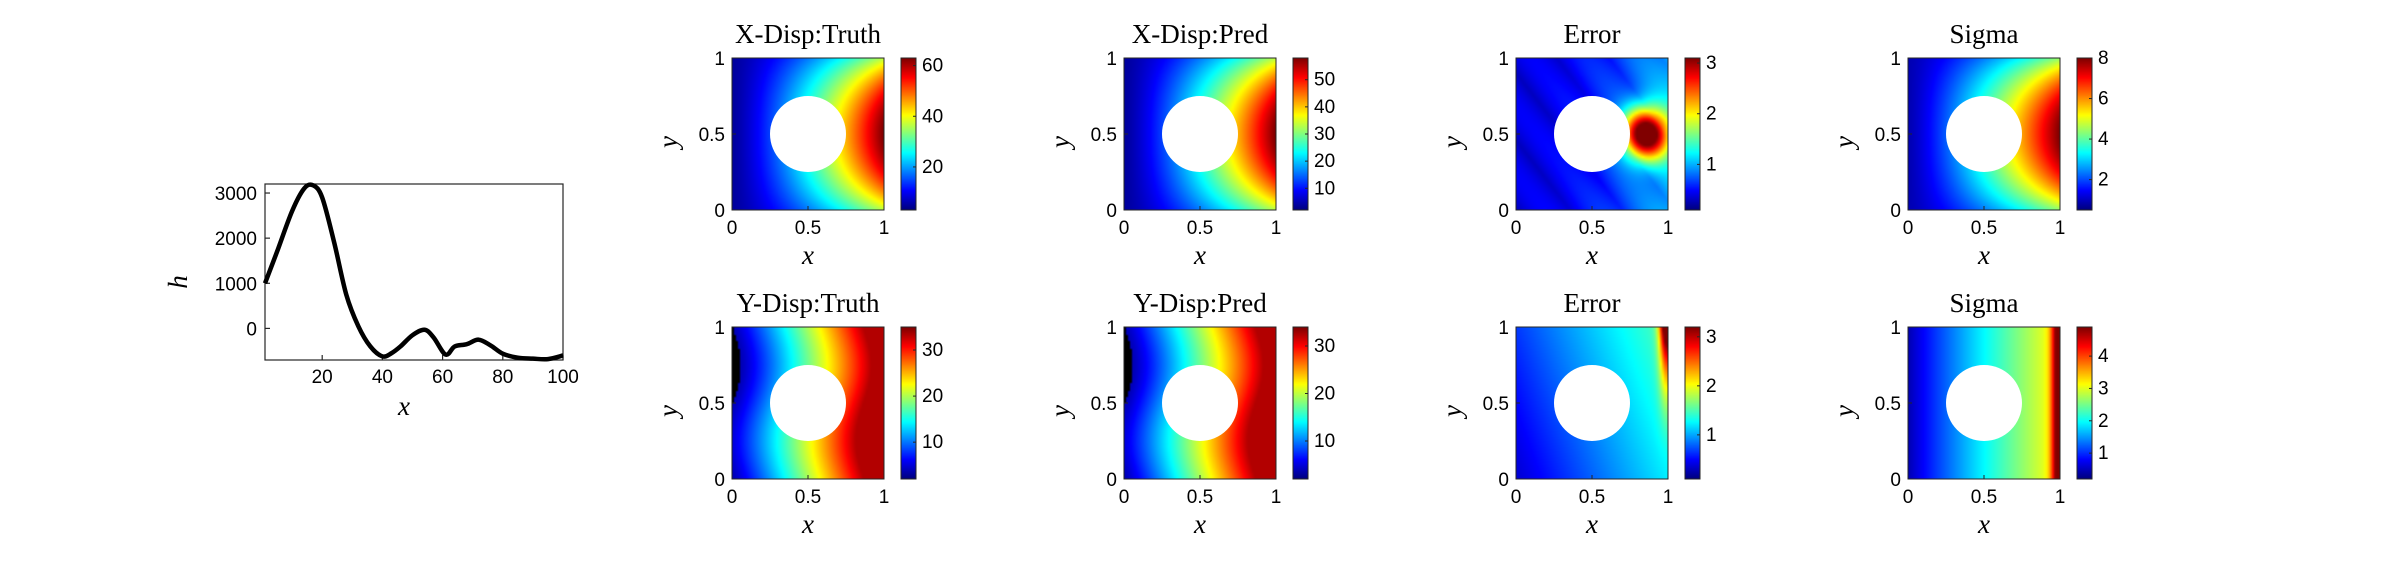 The image size is (2400, 563). Describe the element at coordinates (178, 282) in the screenshot. I see `y-axis-label: h` at that location.